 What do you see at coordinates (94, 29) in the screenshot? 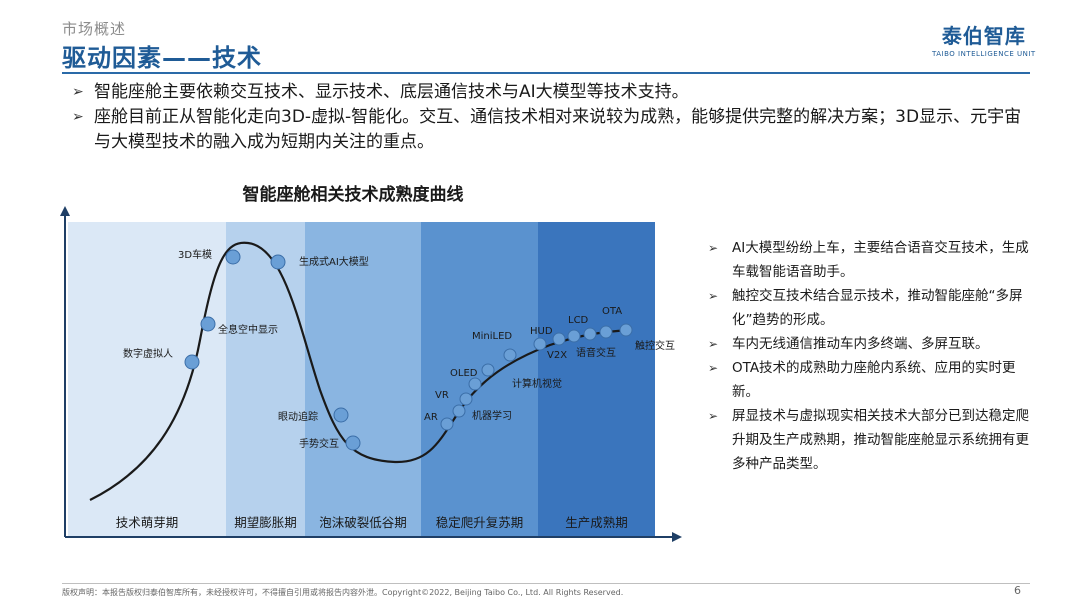
I see `section-label: 市场概述` at bounding box center [94, 29].